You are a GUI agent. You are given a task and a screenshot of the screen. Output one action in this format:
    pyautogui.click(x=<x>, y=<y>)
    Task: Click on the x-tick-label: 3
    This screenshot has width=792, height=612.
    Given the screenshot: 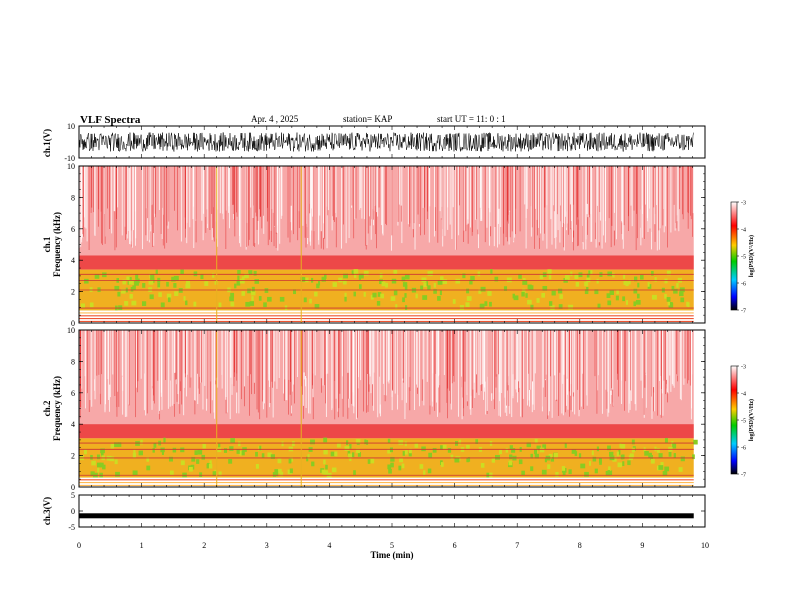 What is the action you would take?
    pyautogui.click(x=267, y=545)
    